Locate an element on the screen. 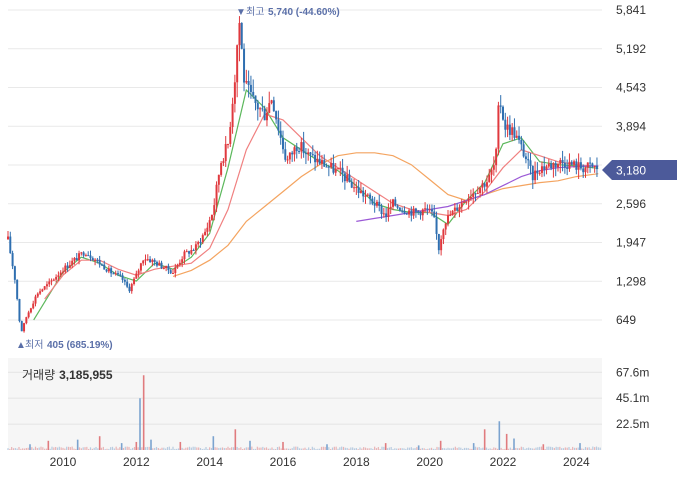 The image size is (677, 487). x-tick-label: 2018 is located at coordinates (356, 462).